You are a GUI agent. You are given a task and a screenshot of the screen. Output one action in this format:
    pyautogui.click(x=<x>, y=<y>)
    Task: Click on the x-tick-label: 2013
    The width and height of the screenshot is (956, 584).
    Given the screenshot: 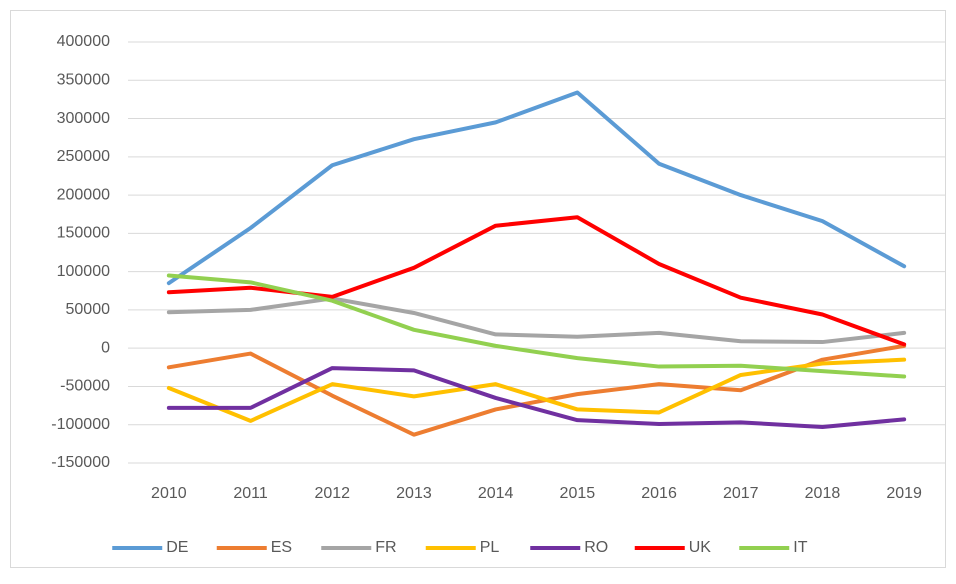 What is the action you would take?
    pyautogui.click(x=414, y=493)
    